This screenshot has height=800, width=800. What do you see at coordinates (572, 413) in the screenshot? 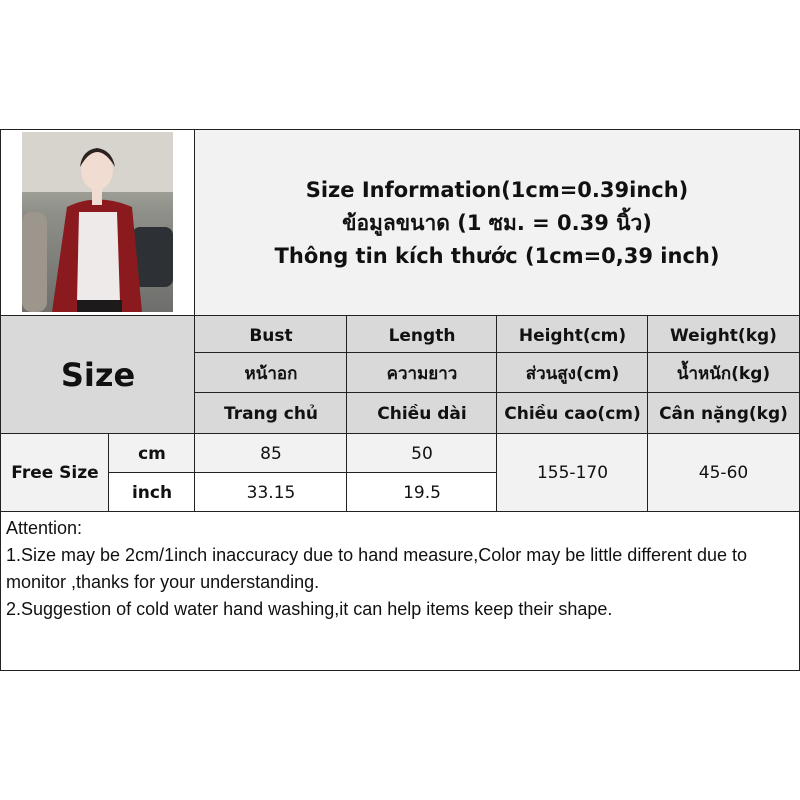
I see `header-height-vi: Chiều cao(cm)` at bounding box center [572, 413].